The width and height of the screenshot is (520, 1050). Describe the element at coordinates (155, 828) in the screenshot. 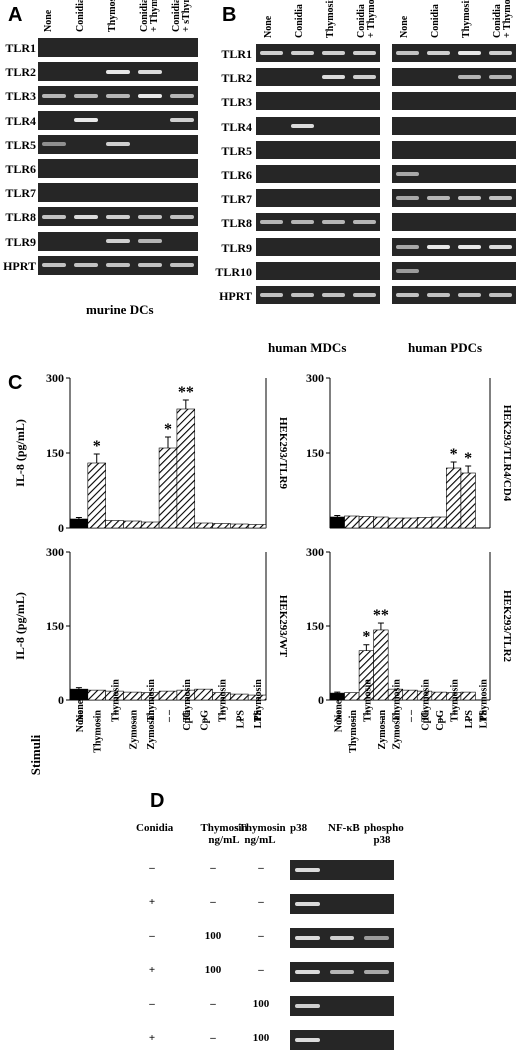

I see `panel-d-header-conidia: Conidia` at that location.